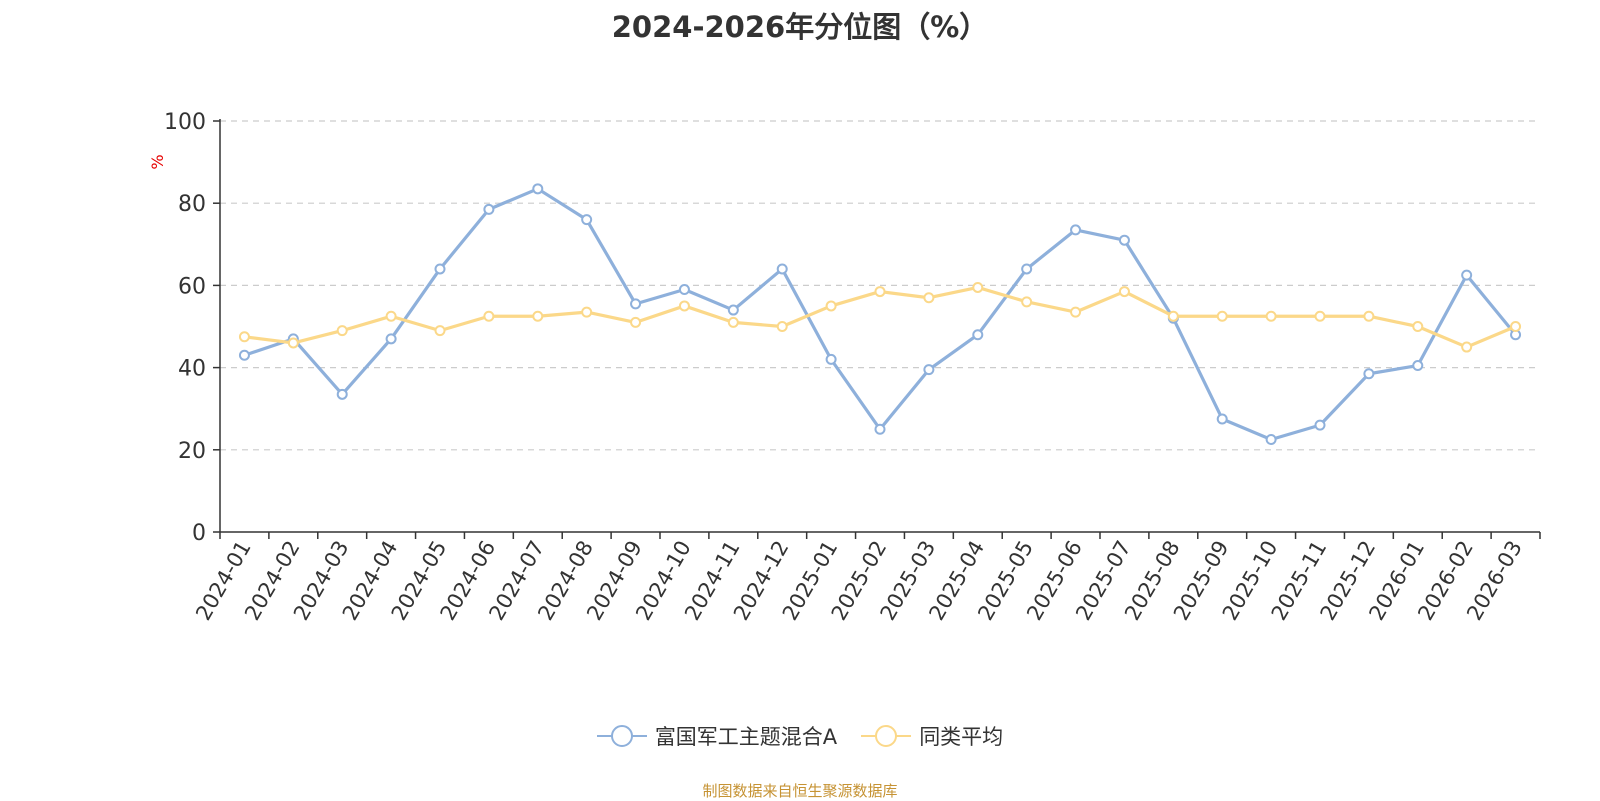 This screenshot has width=1600, height=801. I want to click on legend-fund-marker-icon, so click(621, 736).